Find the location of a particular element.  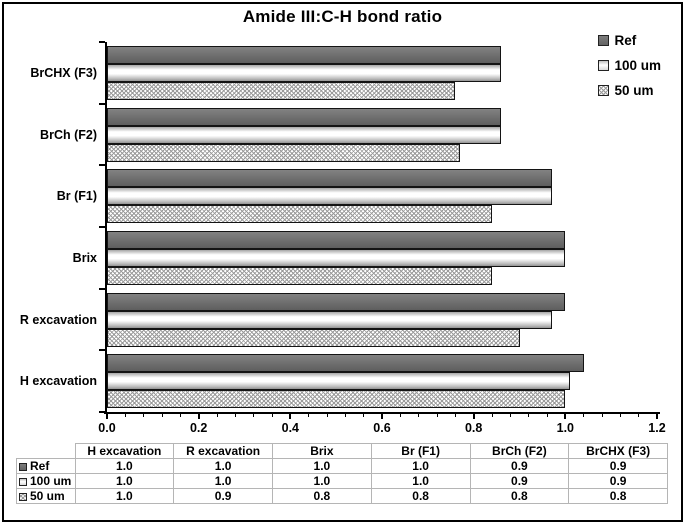

table-column-header: H excavation is located at coordinates (124, 451).